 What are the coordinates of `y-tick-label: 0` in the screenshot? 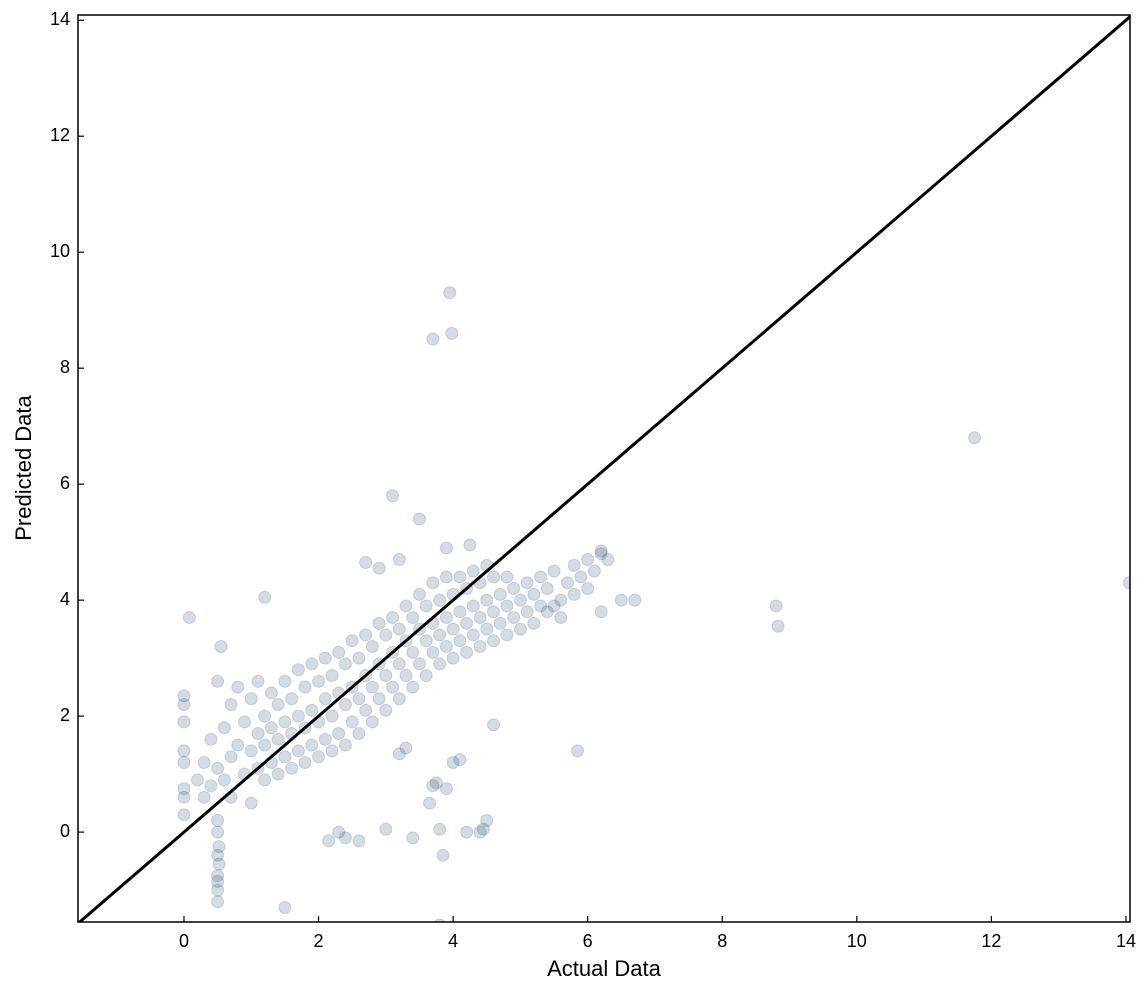 It's located at (65, 831).